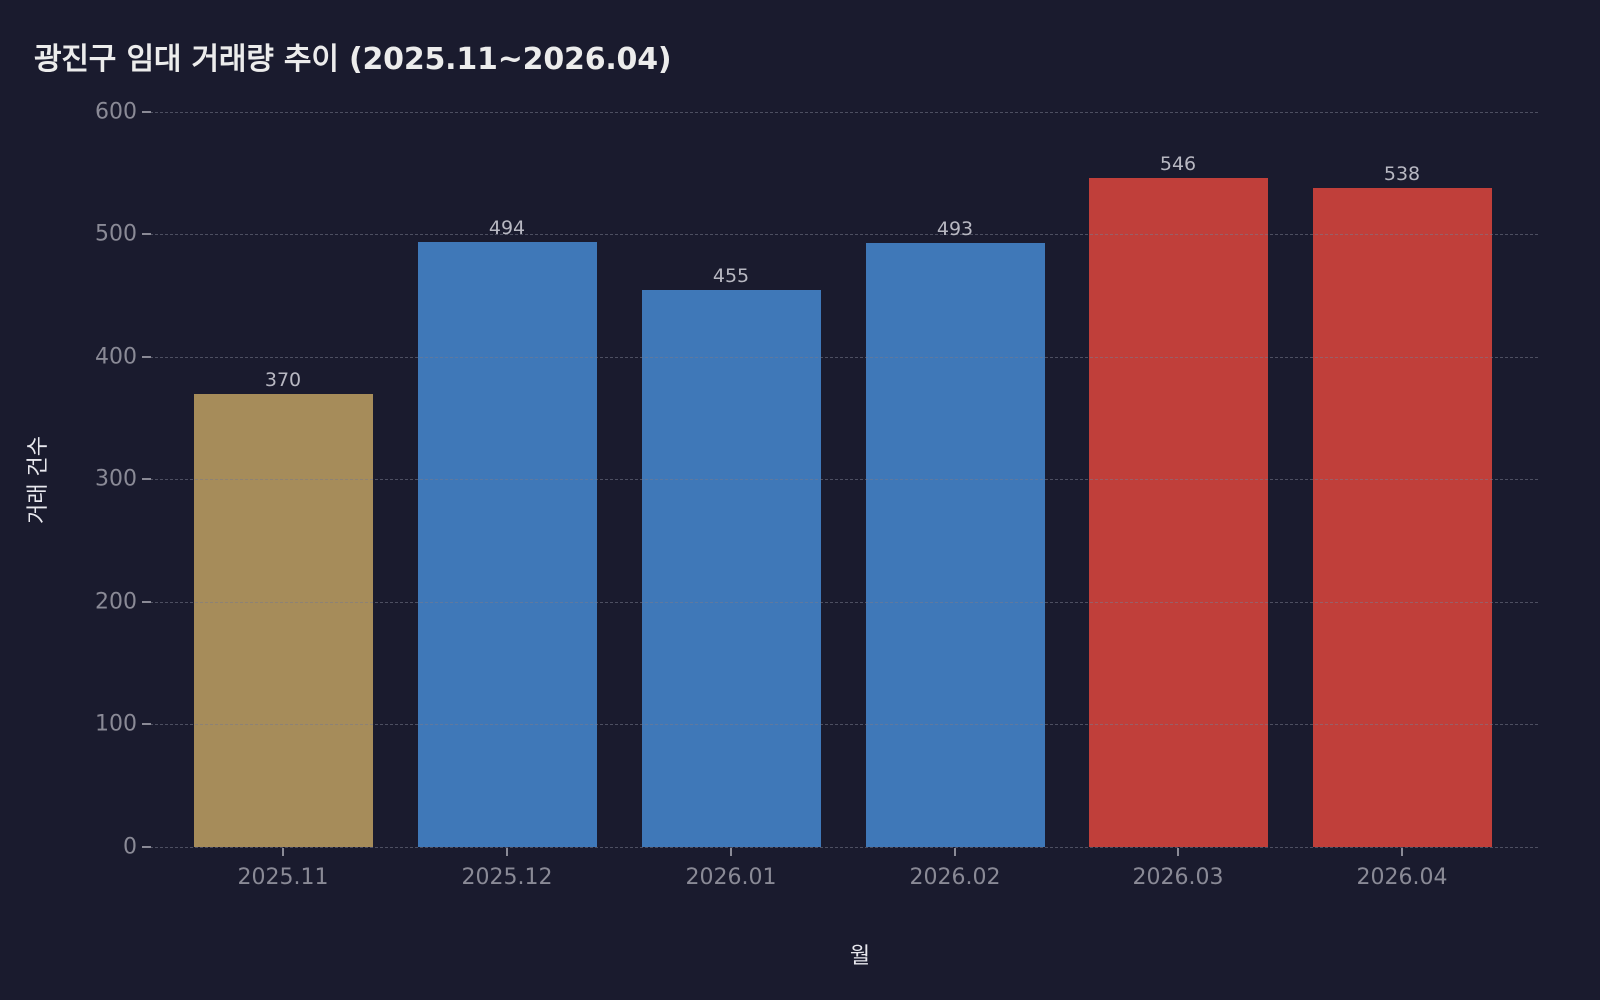  What do you see at coordinates (507, 227) in the screenshot?
I see `bar-value-label: 494` at bounding box center [507, 227].